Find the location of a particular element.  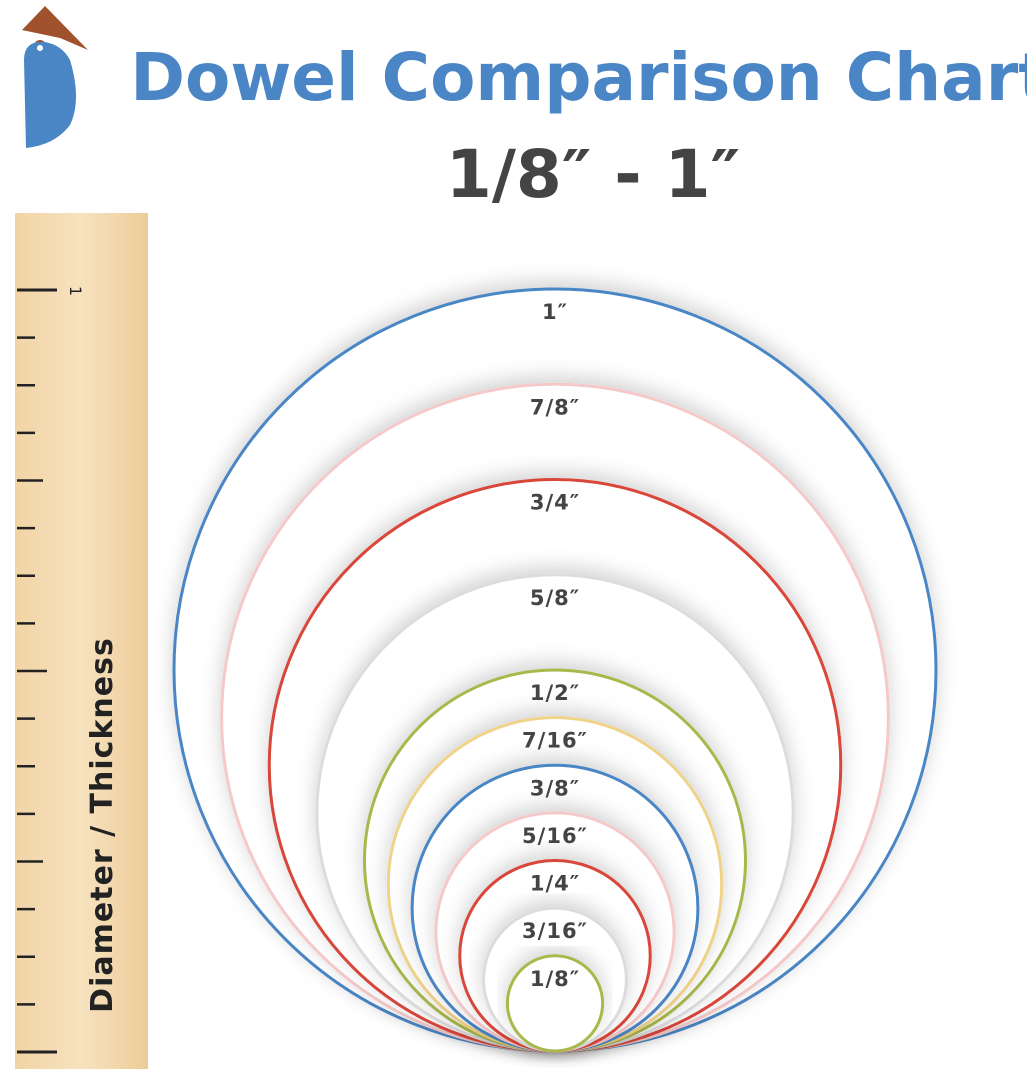

ruler-label: Diameter / Thickness is located at coordinates (102, 825).